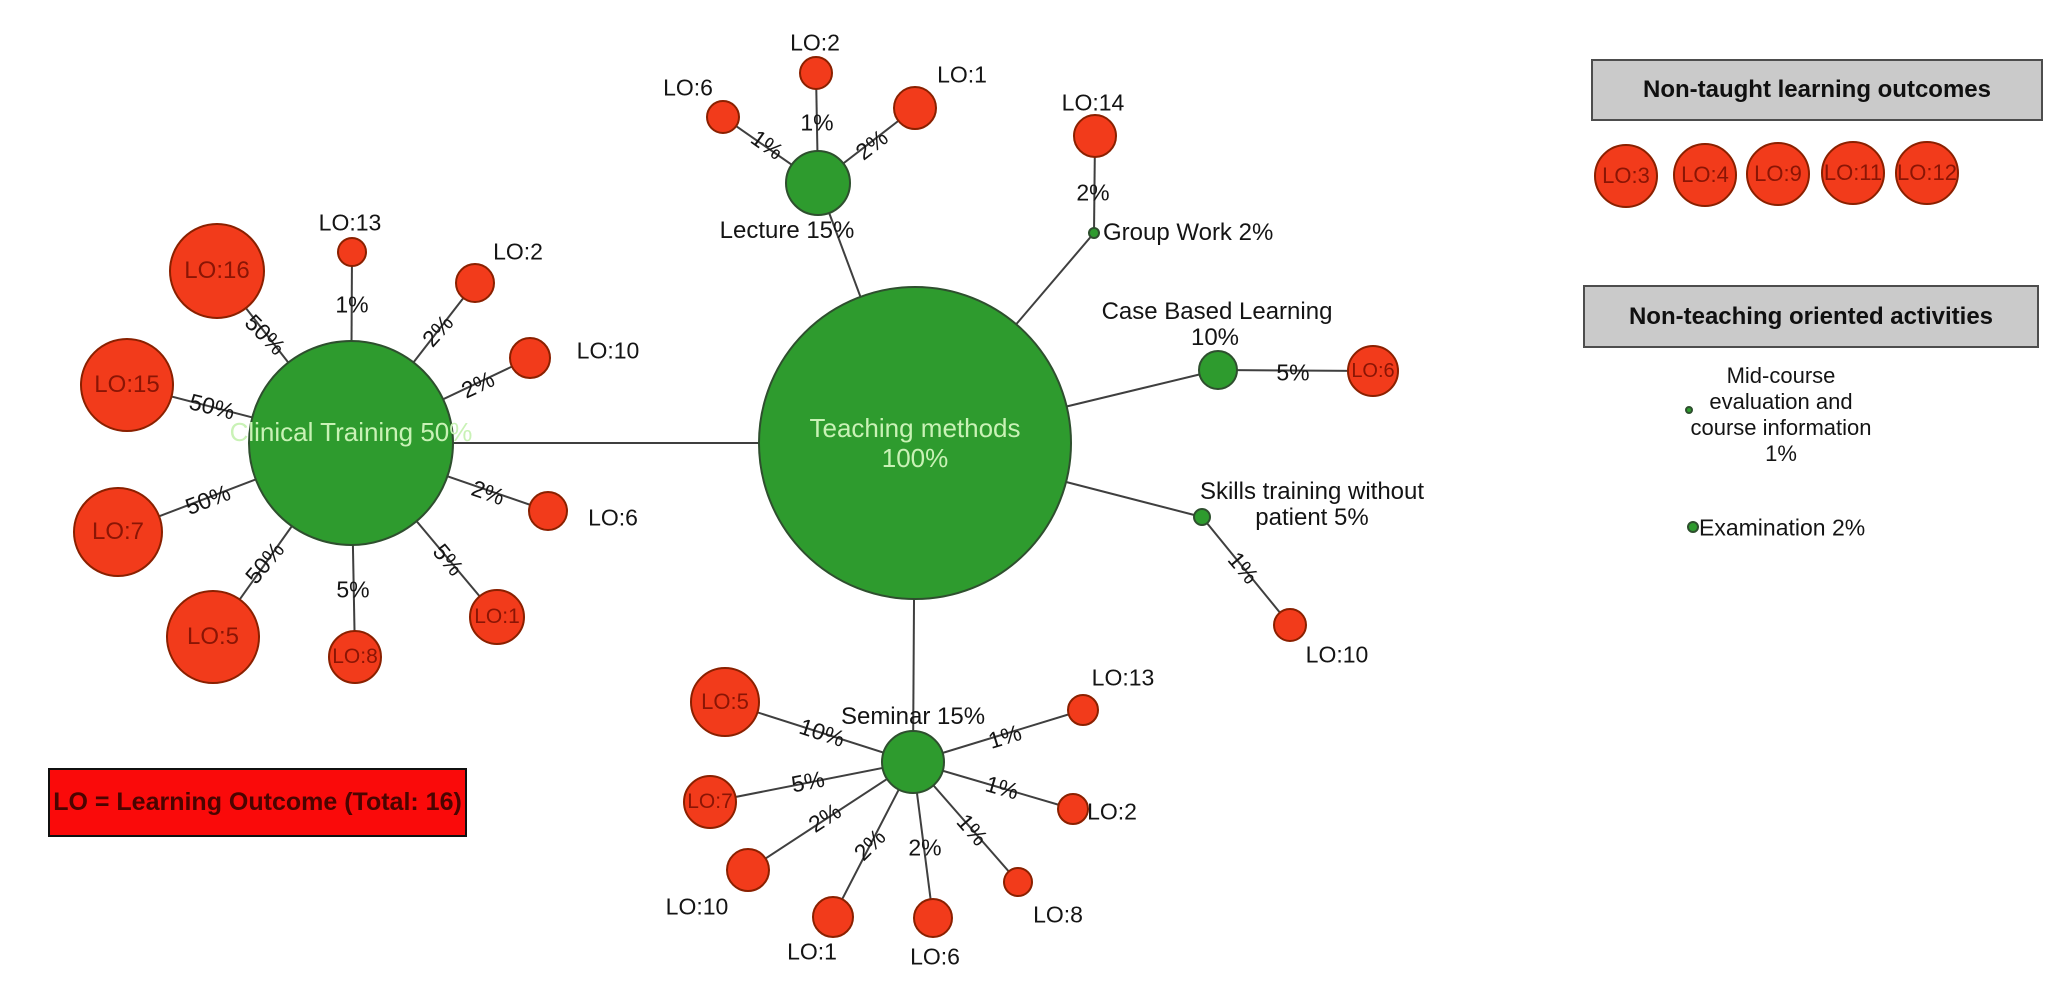  I want to click on node-seminar-lo2-label: LO:2, so click(1112, 811).